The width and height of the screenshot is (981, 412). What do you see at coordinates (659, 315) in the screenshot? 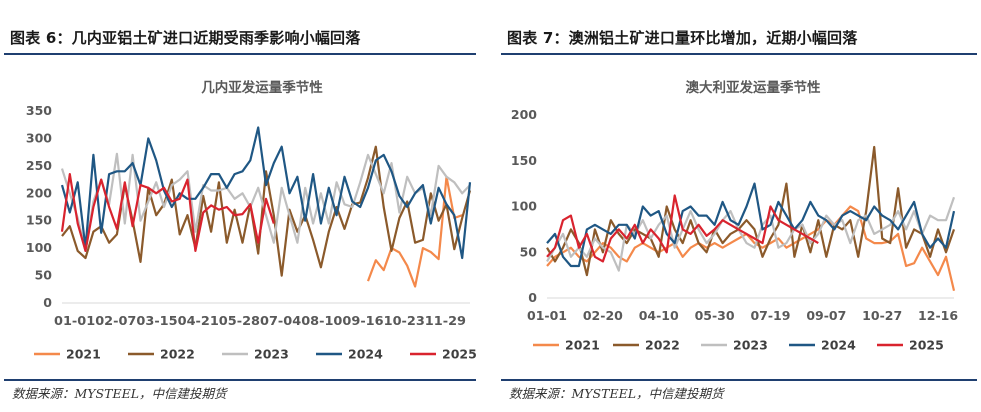
I see `x-tick-label: 04-10` at bounding box center [659, 315].